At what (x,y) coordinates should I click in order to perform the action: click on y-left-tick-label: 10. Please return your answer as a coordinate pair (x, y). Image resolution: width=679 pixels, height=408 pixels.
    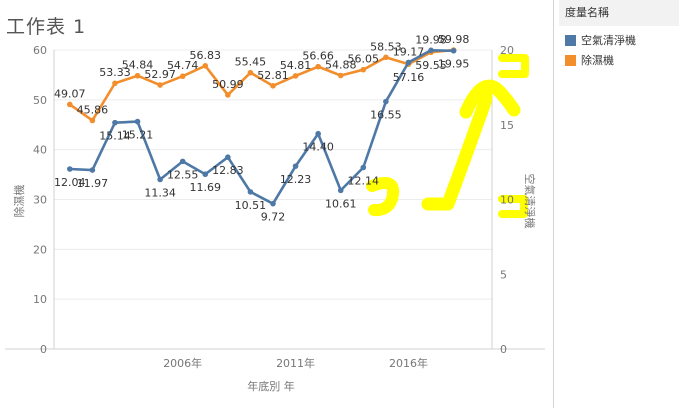
    Looking at the image, I should click on (40, 299).